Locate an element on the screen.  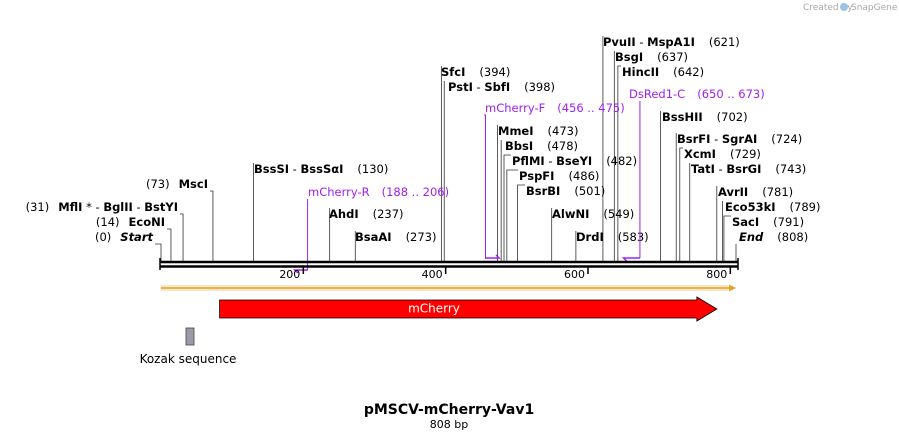
site-label-bsrfi-sgrai: BsrFI - SgrAI (724) is located at coordinates (739, 139).